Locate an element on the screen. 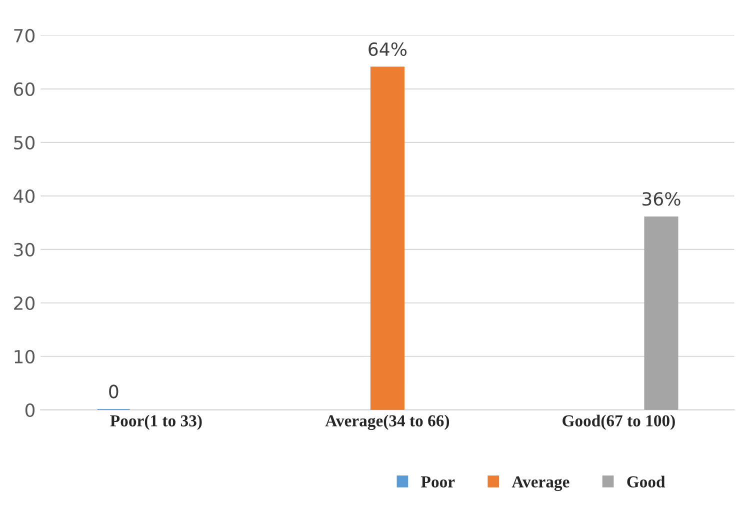 This screenshot has width=738, height=506. y-tick-label: 50 is located at coordinates (24, 143).